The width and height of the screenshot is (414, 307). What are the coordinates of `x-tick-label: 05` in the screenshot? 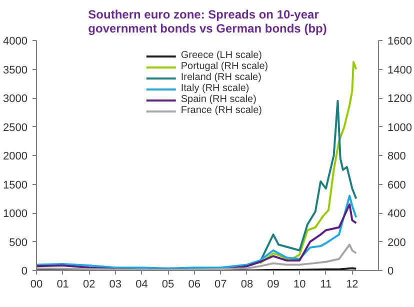 It's located at (168, 284).